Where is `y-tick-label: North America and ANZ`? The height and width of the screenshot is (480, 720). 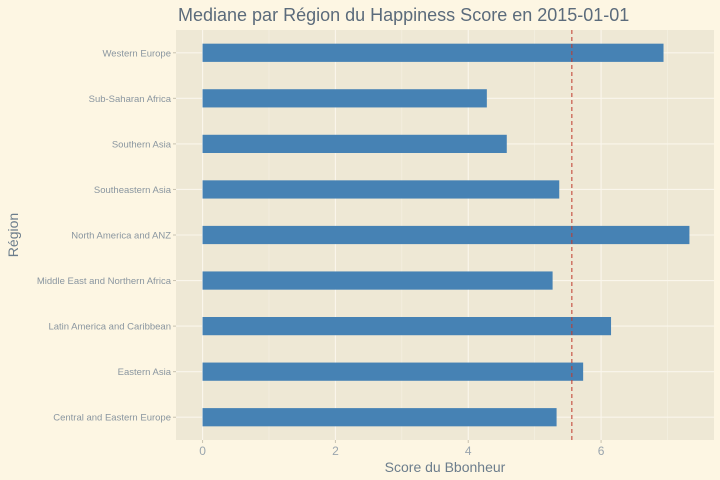 y-tick-label: North America and ANZ is located at coordinates (121, 236).